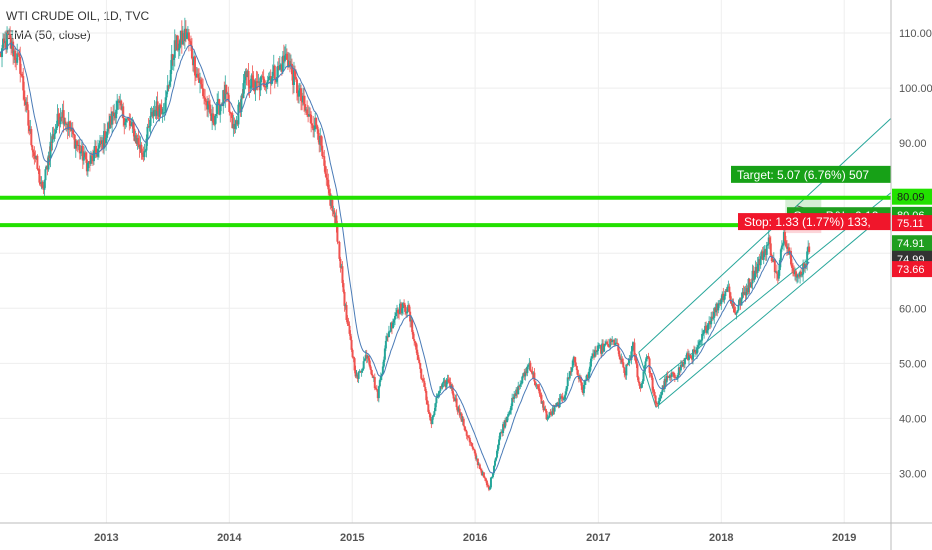 The image size is (932, 550). I want to click on x-tick-label: 2018, so click(721, 538).